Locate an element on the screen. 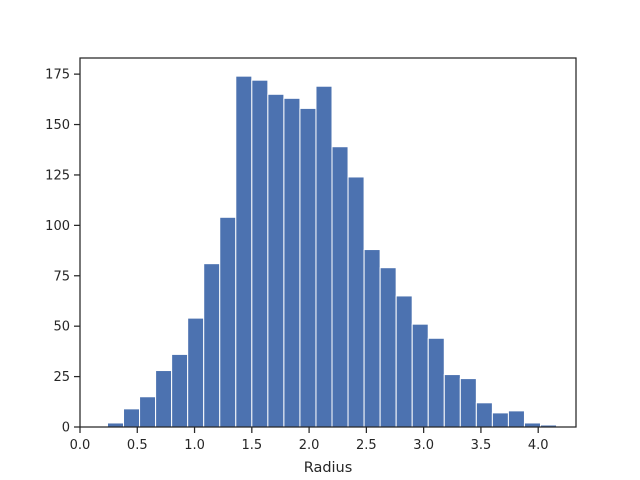  x-tick-label: 2.5 is located at coordinates (366, 445).